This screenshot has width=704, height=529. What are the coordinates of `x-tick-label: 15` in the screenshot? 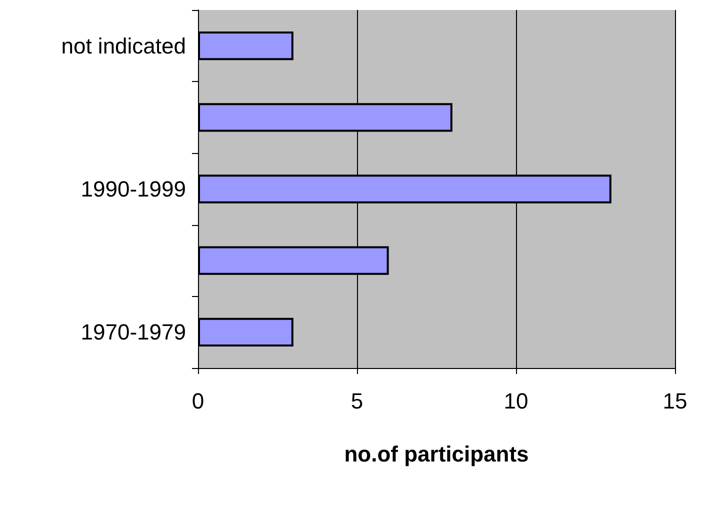 It's located at (675, 401).